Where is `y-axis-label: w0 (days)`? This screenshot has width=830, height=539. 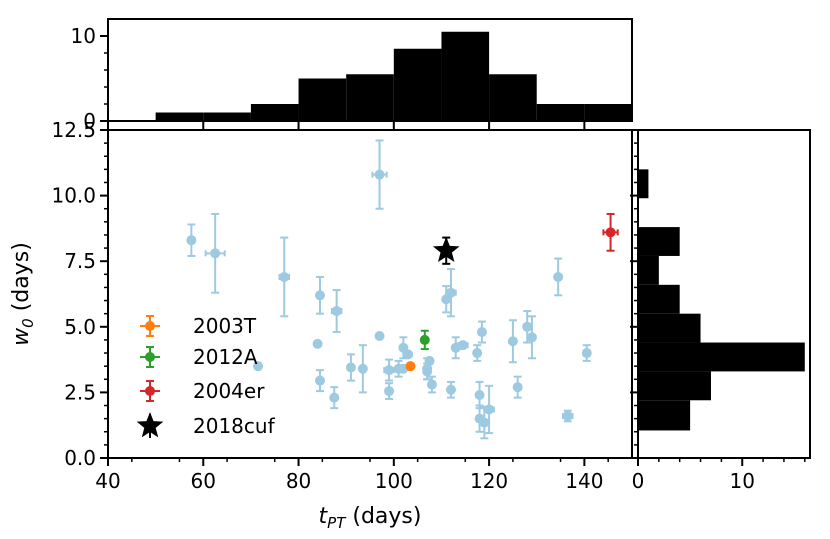
y-axis-label: w0 (days) is located at coordinates (23, 294).